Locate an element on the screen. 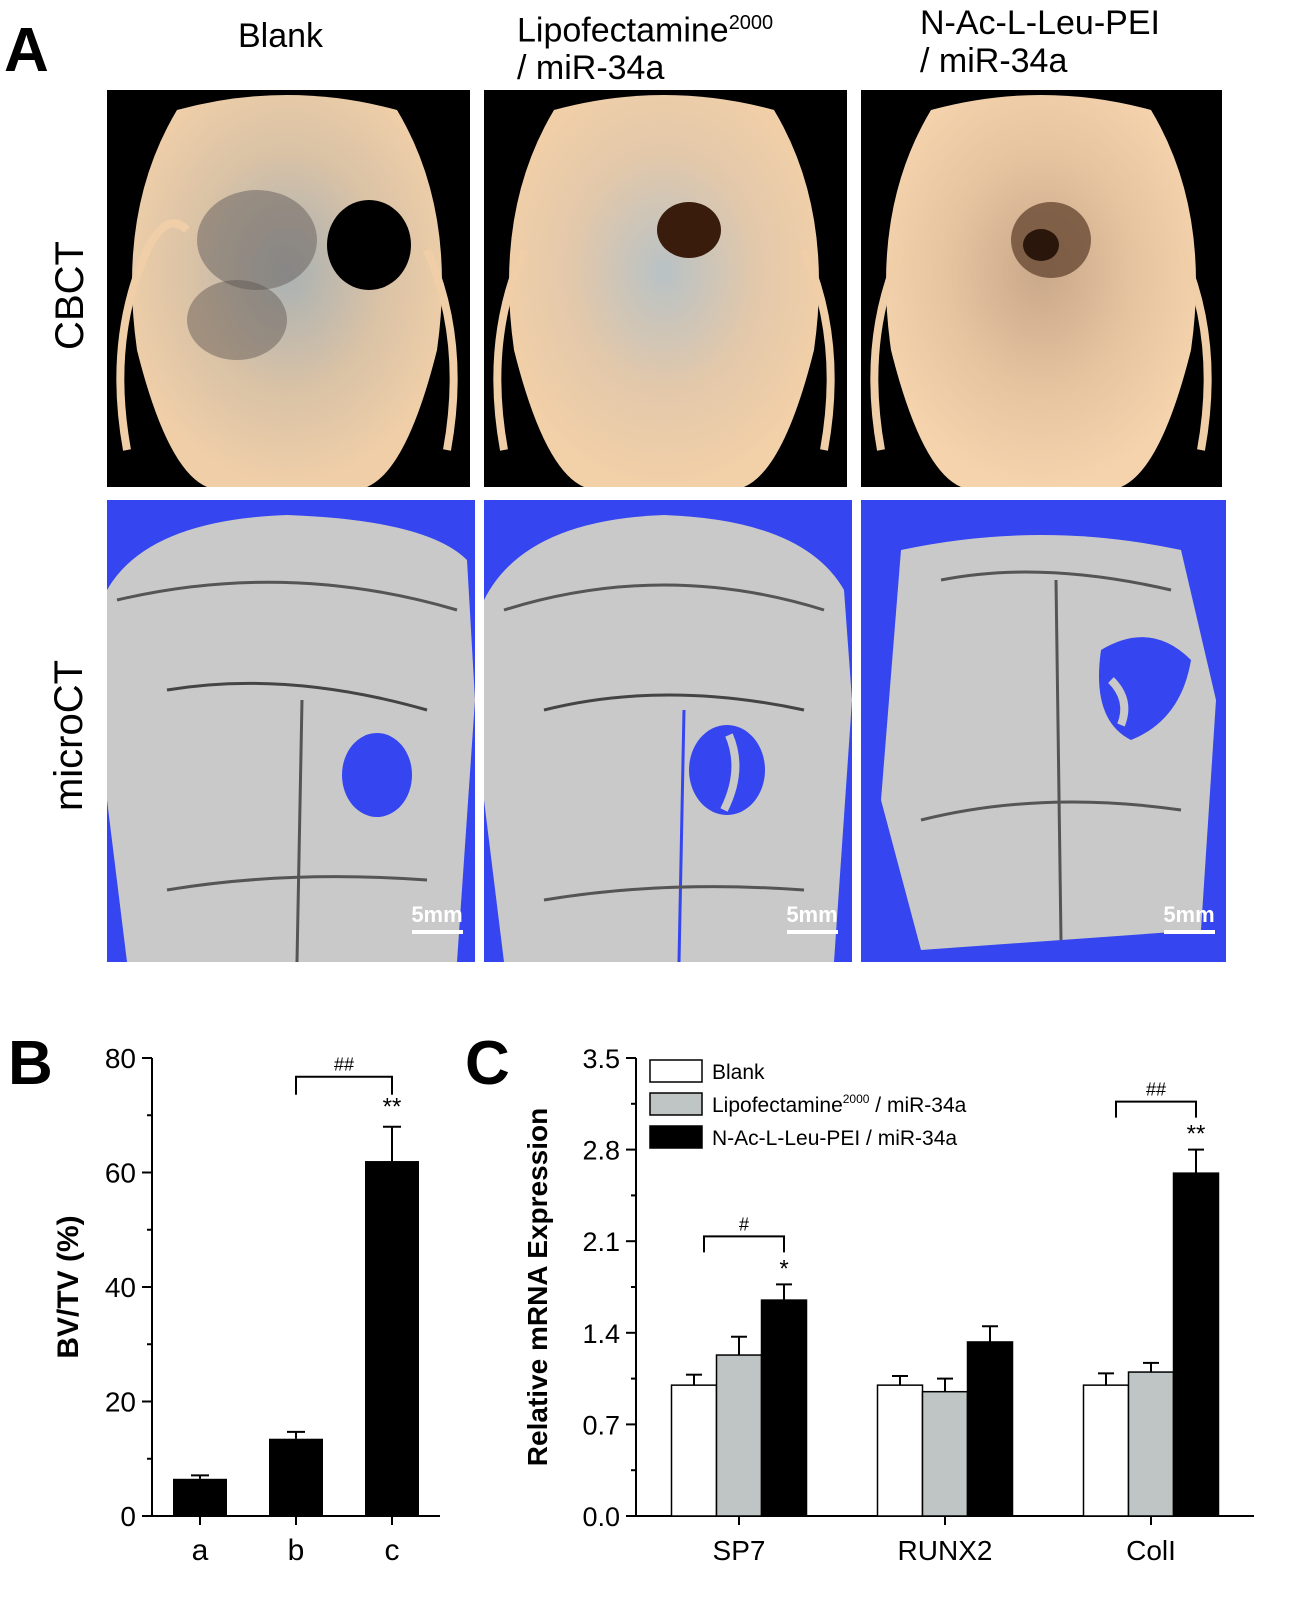 Image resolution: width=1299 pixels, height=1620 pixels. row-label-cbct: CBCT is located at coordinates (69, 295).